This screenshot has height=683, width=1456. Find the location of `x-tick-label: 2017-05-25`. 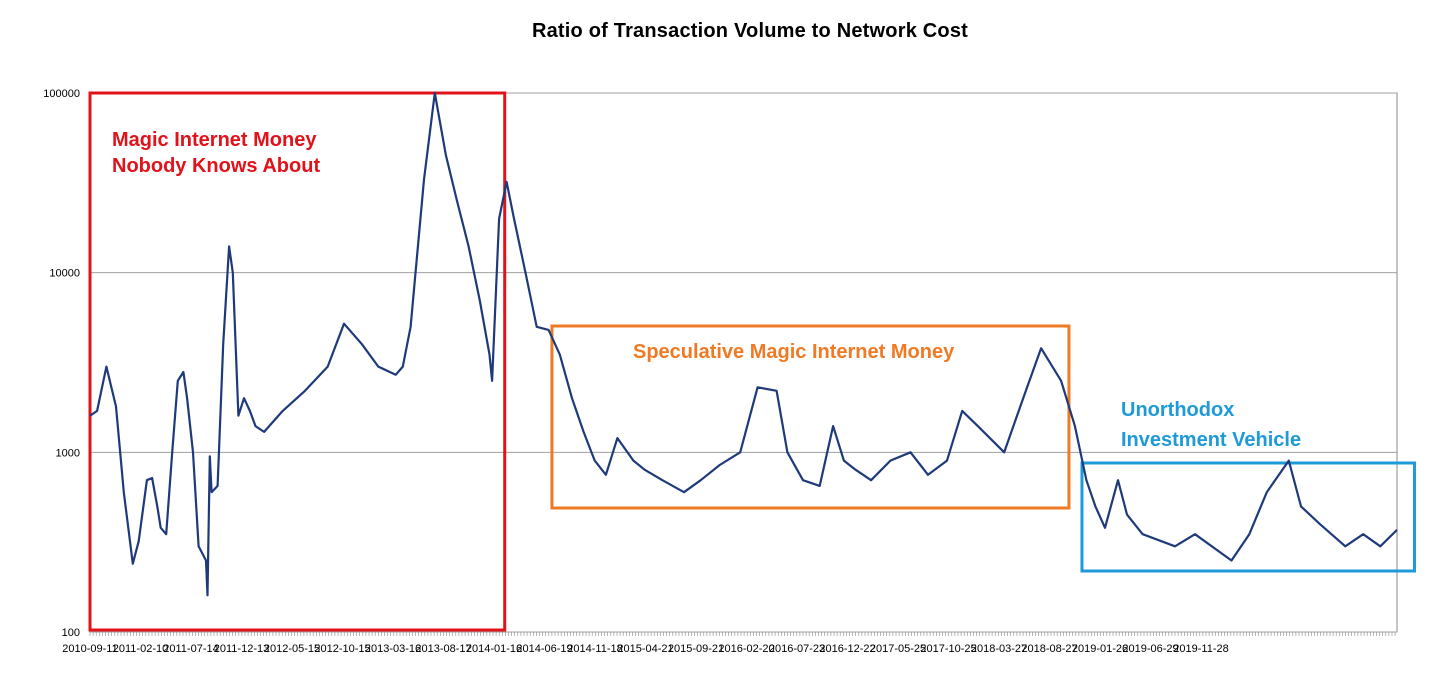

x-tick-label: 2017-05-25 is located at coordinates (898, 649).